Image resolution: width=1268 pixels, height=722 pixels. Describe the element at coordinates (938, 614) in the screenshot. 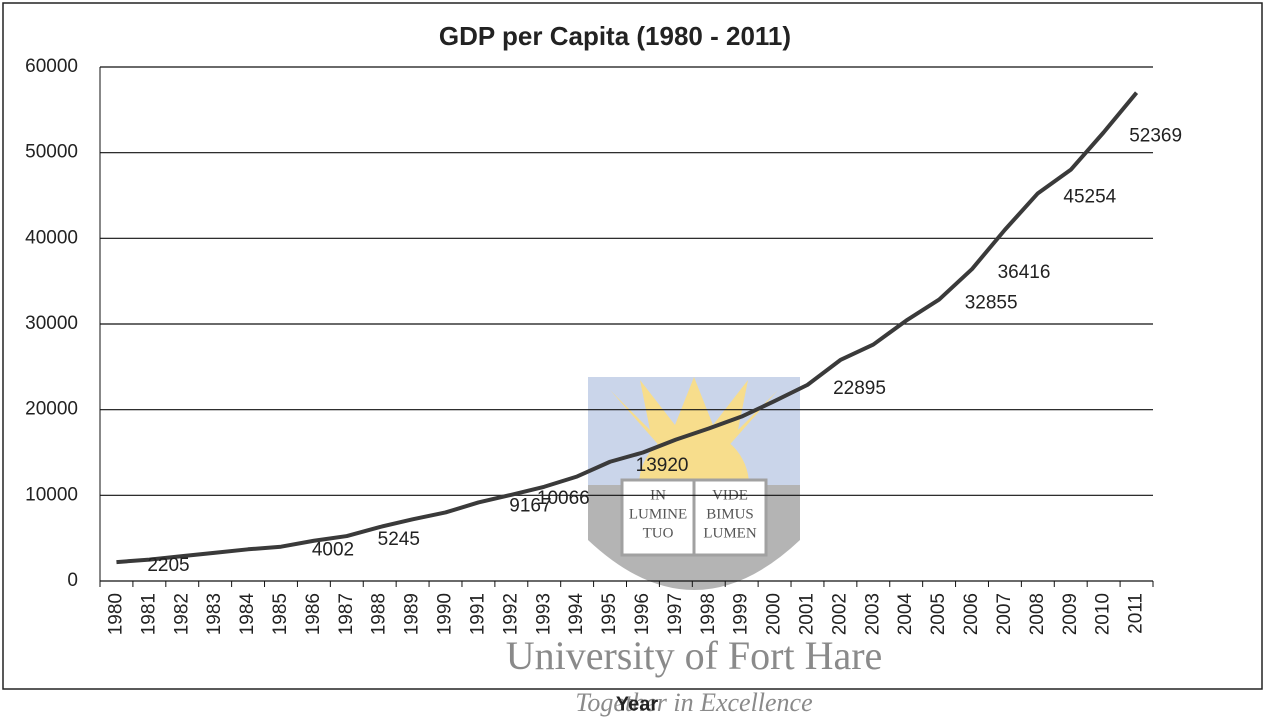

I see `x-tick-label: 2005` at that location.